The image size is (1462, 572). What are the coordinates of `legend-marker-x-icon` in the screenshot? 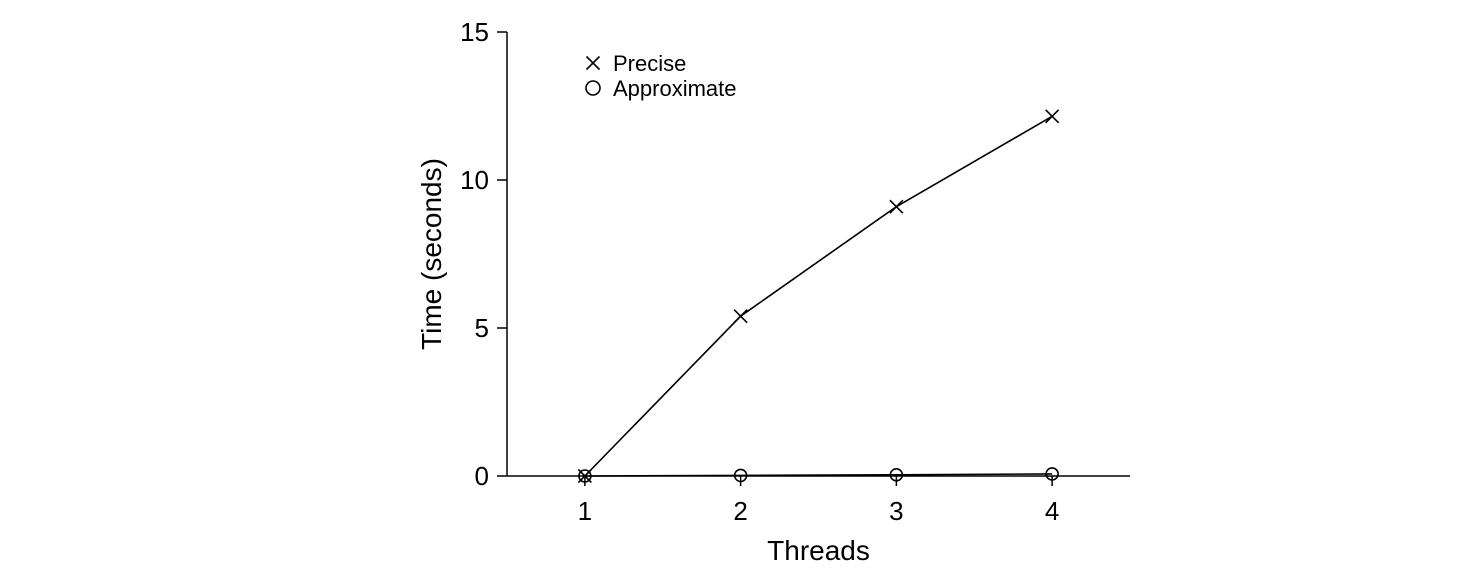 It's located at (593, 63).